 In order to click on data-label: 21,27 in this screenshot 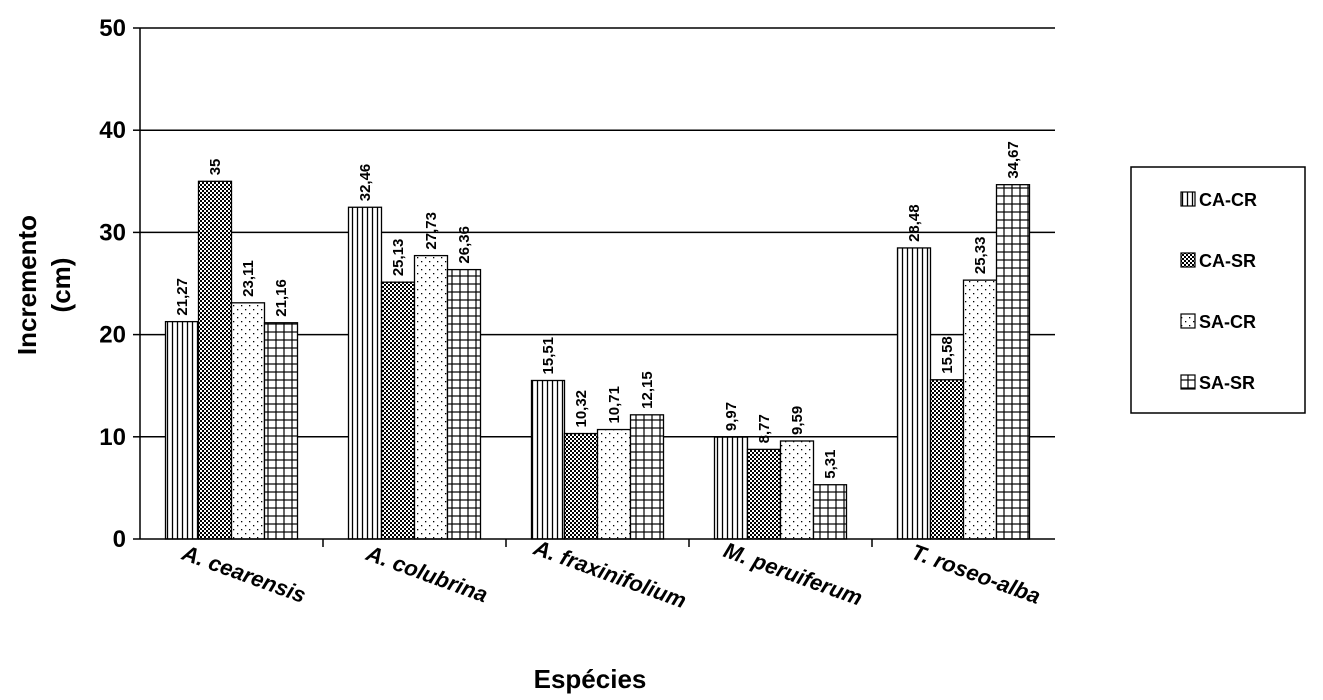, I will do `click(182, 297)`.